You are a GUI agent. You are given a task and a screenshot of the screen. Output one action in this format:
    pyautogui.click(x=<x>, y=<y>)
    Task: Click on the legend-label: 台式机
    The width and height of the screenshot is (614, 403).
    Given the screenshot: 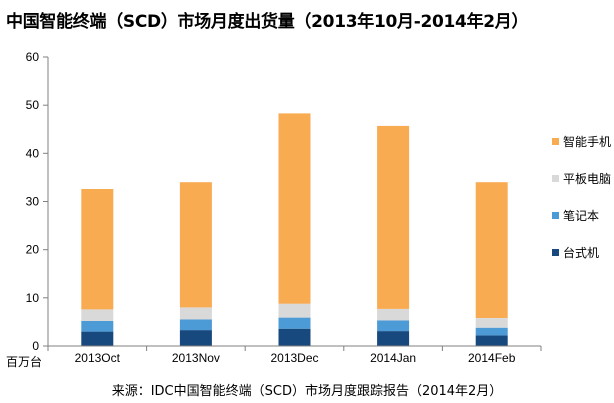 What is the action you would take?
    pyautogui.click(x=581, y=252)
    